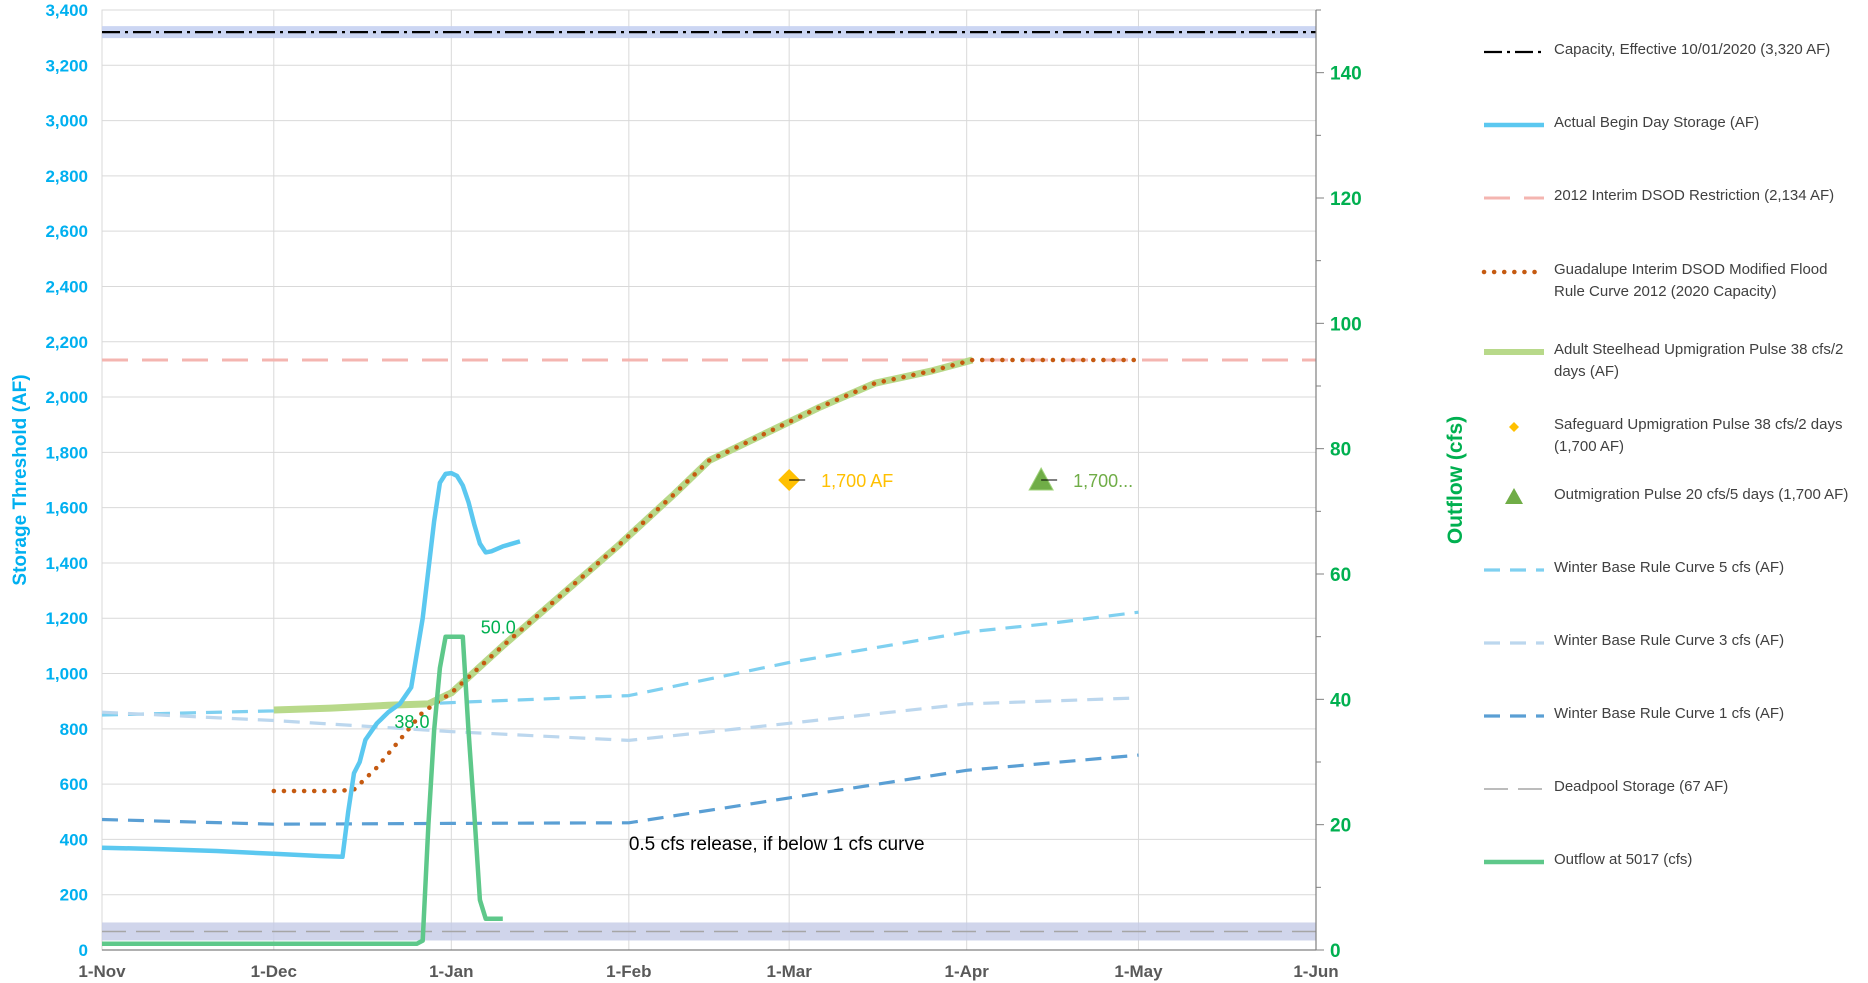 Image resolution: width=1868 pixels, height=983 pixels. I want to click on y-tick-label: 2,000, so click(66, 397).